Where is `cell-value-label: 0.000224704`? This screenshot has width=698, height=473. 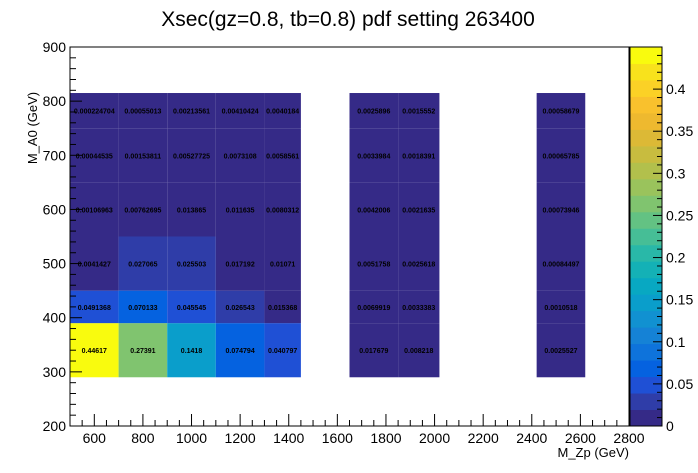 cell-value-label: 0.000224704 is located at coordinates (94, 112).